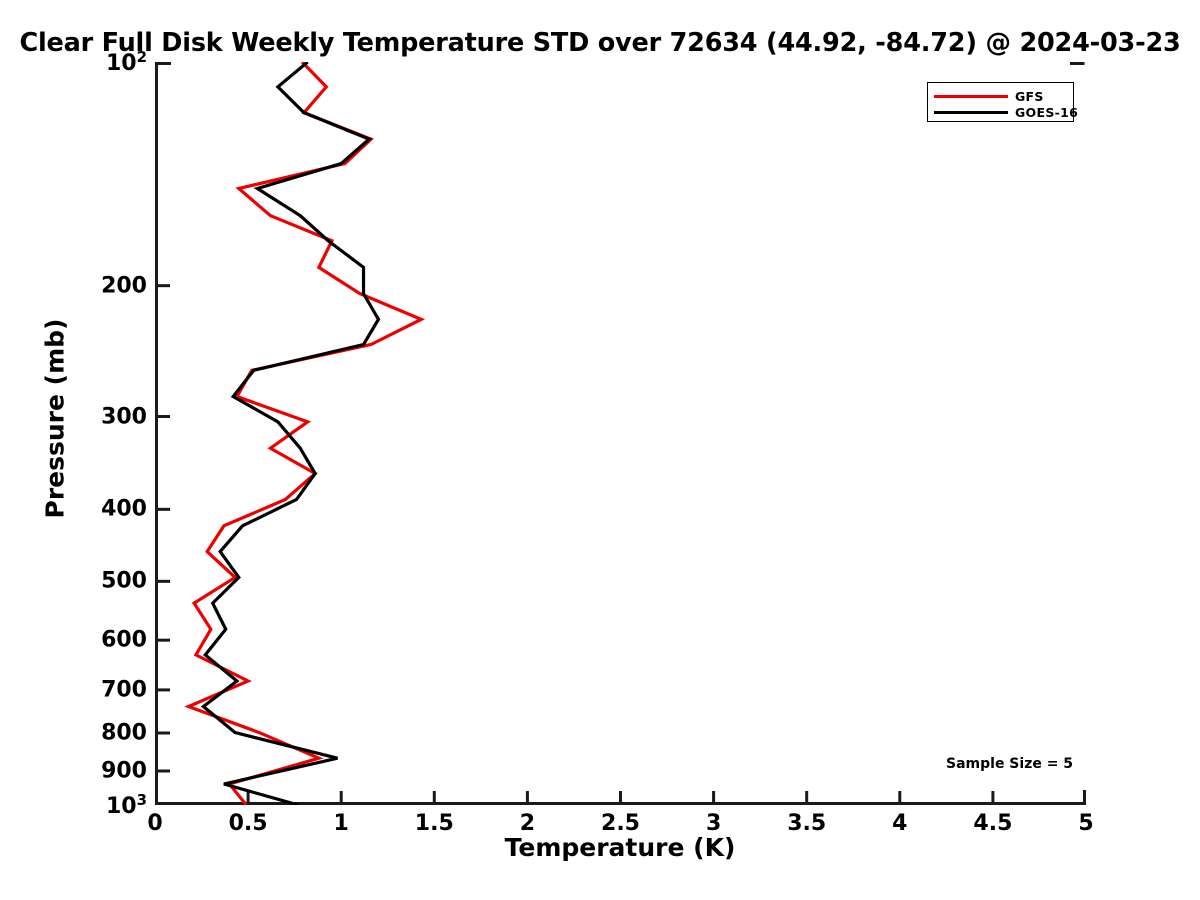  I want to click on x-axis-ticks, so click(620, 797).